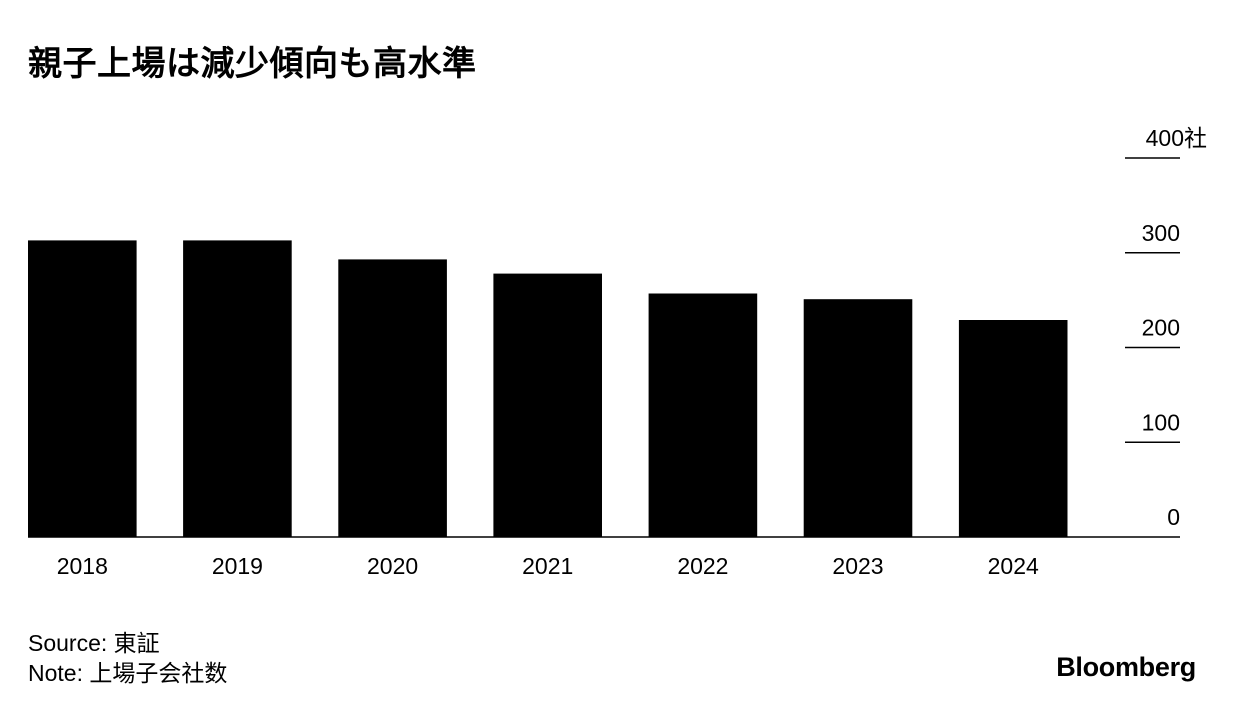 This screenshot has width=1236, height=714. Describe the element at coordinates (858, 418) in the screenshot. I see `bar-2023` at that location.